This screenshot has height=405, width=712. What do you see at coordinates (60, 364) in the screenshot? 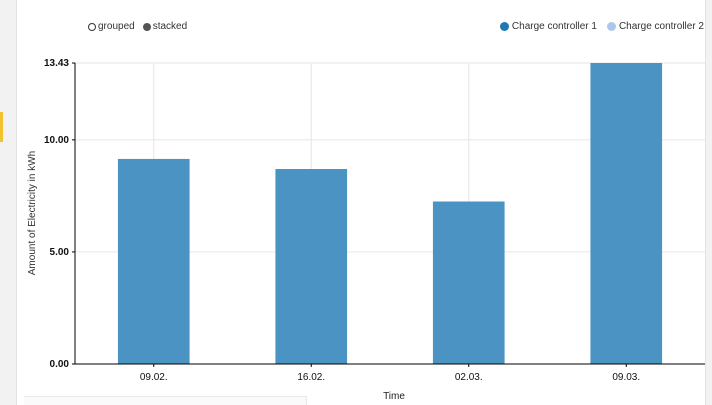
I see `y-tick-label: 0.00` at bounding box center [60, 364].